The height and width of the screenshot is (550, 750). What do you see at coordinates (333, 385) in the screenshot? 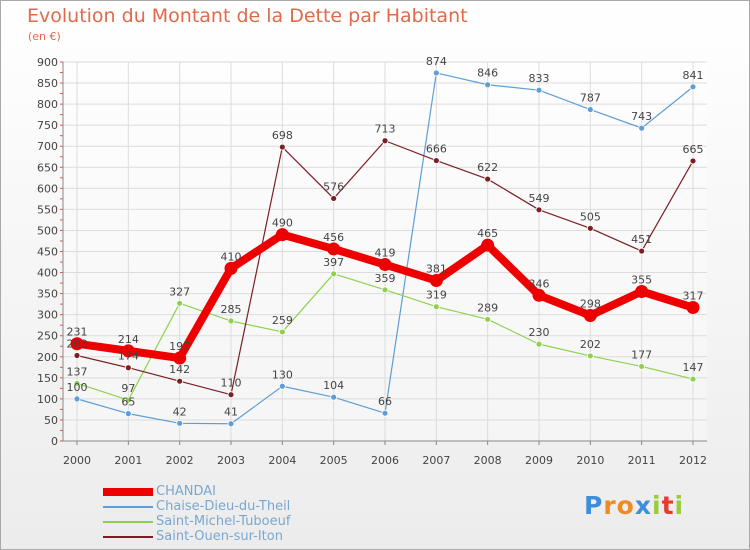
I see `data-label: 104` at bounding box center [333, 385].